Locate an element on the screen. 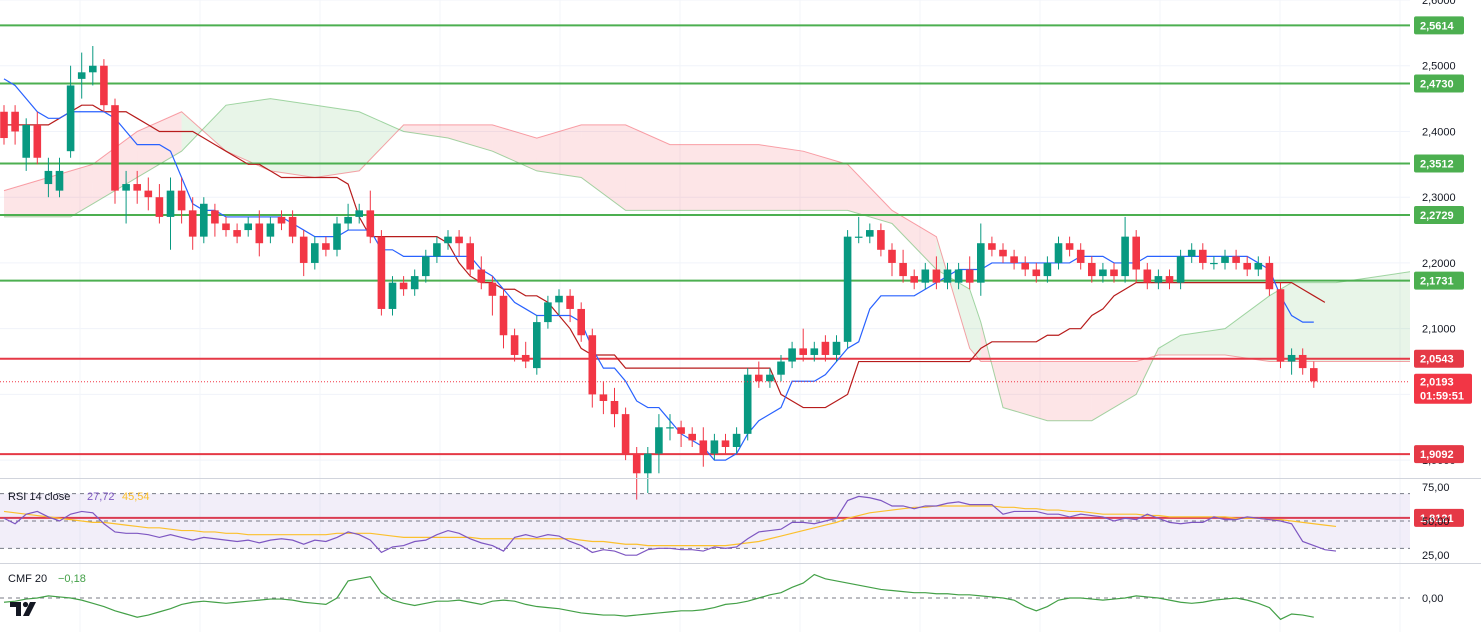  cmf-title: CMF 20 is located at coordinates (27, 579).